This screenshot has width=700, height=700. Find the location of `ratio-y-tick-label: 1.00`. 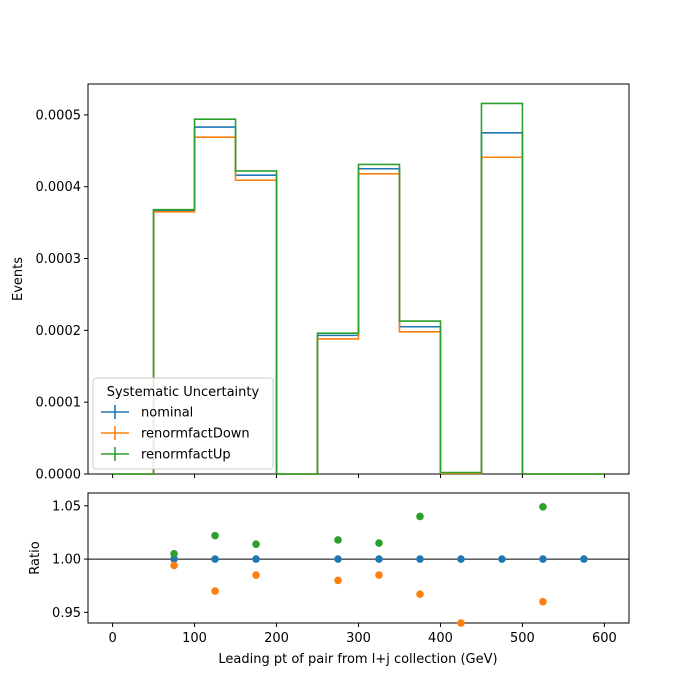

ratio-y-tick-label: 1.00 is located at coordinates (66, 560).